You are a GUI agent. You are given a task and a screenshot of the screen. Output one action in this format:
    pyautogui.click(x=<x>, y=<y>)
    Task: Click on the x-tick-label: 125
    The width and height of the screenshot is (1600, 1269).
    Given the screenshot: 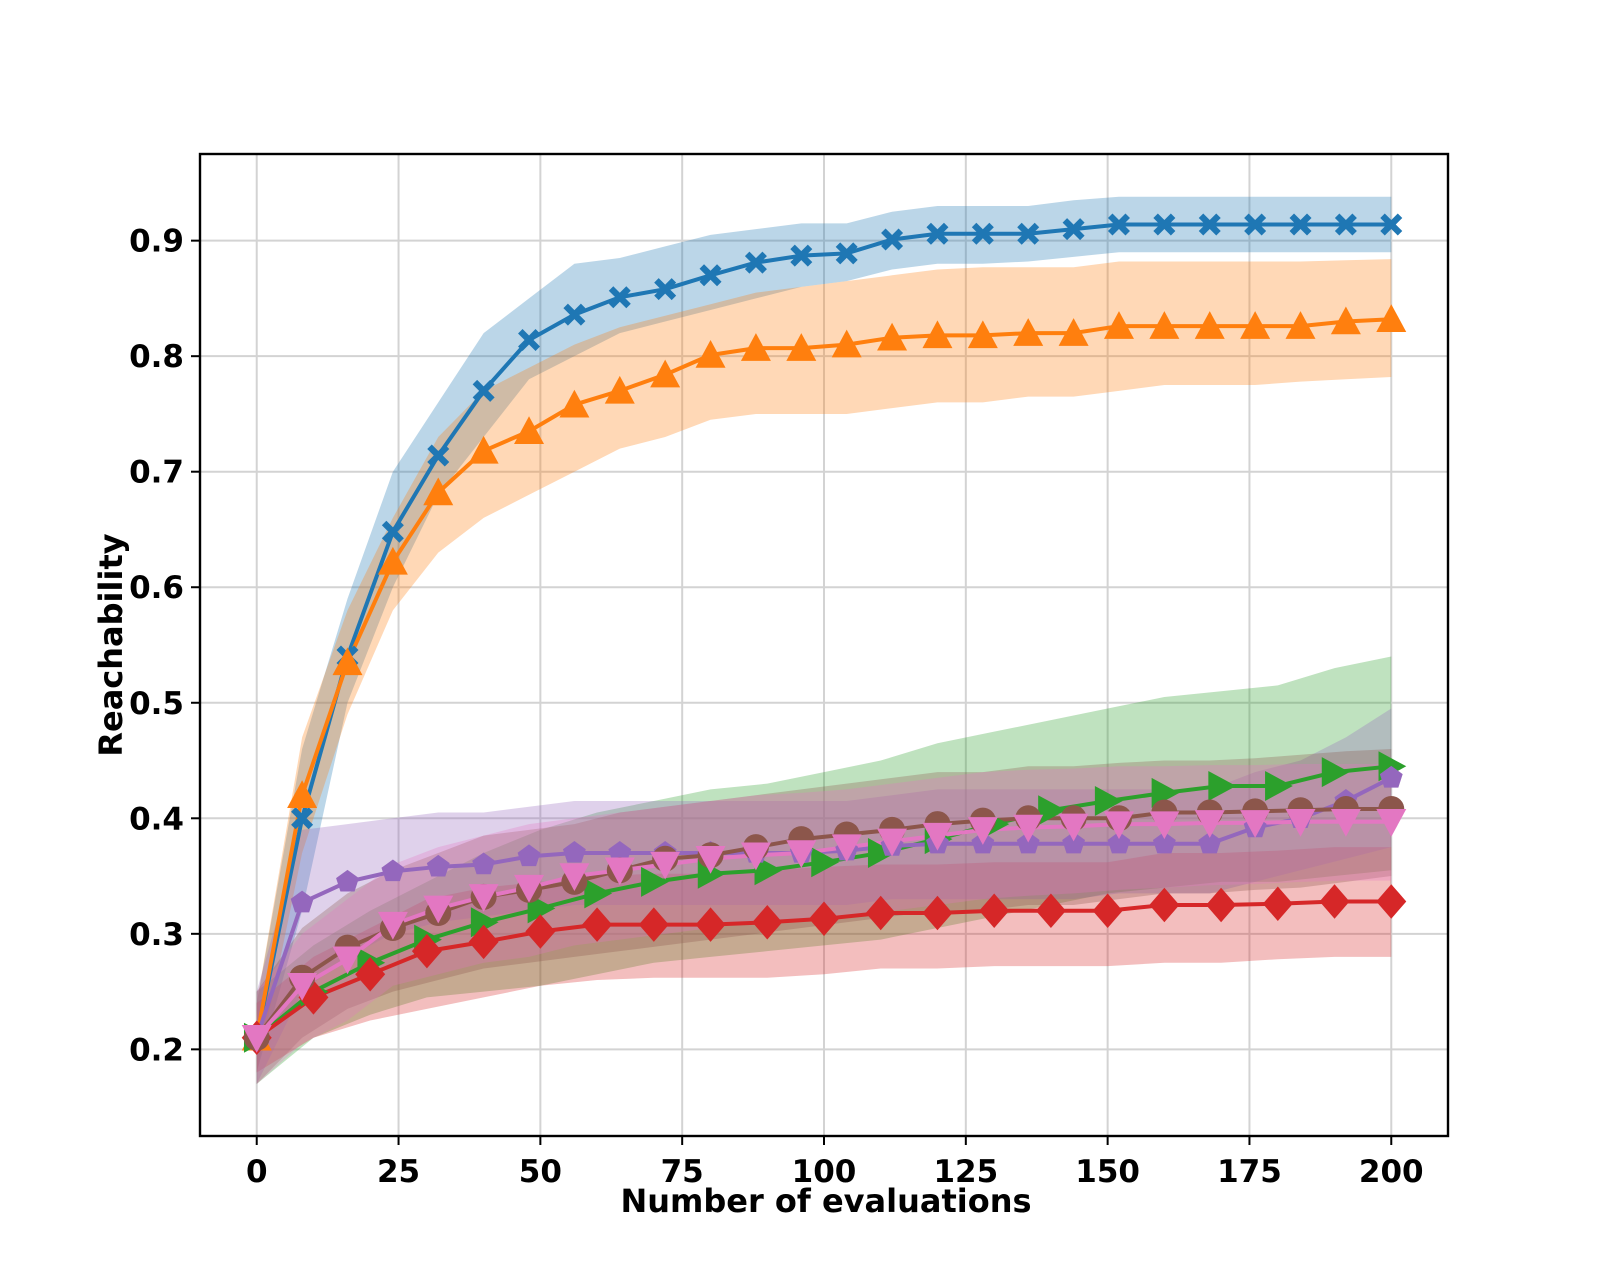 What is the action you would take?
    pyautogui.click(x=965, y=1172)
    